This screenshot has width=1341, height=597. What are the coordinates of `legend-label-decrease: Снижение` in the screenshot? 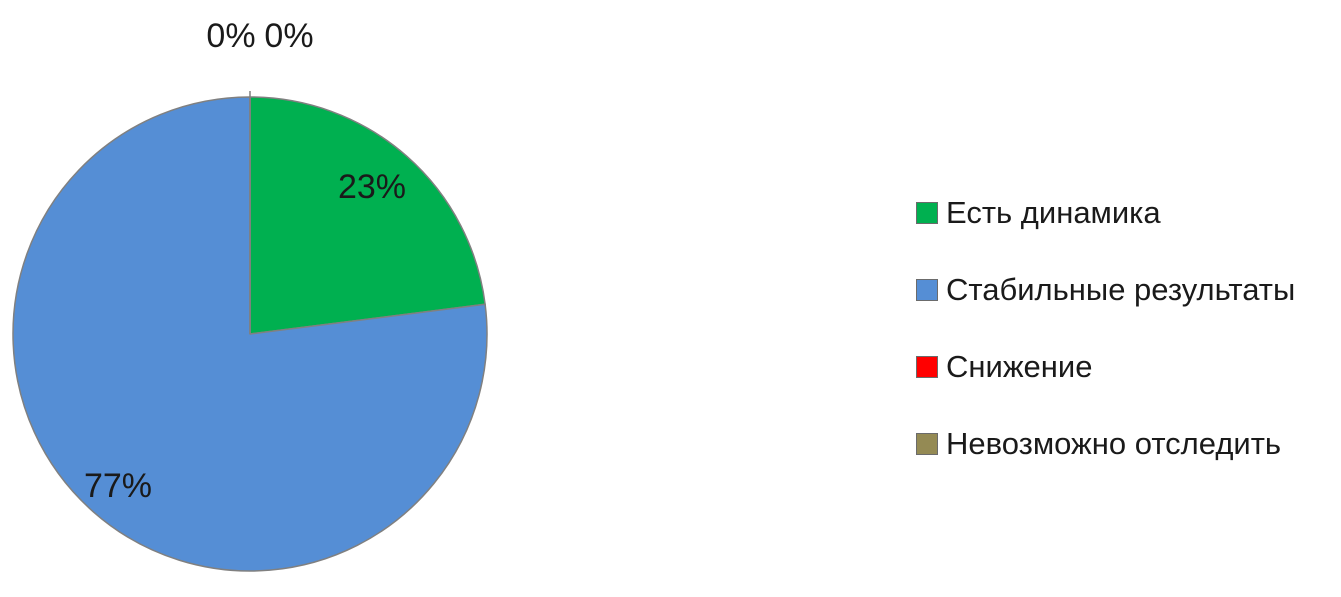 It's located at (1019, 366).